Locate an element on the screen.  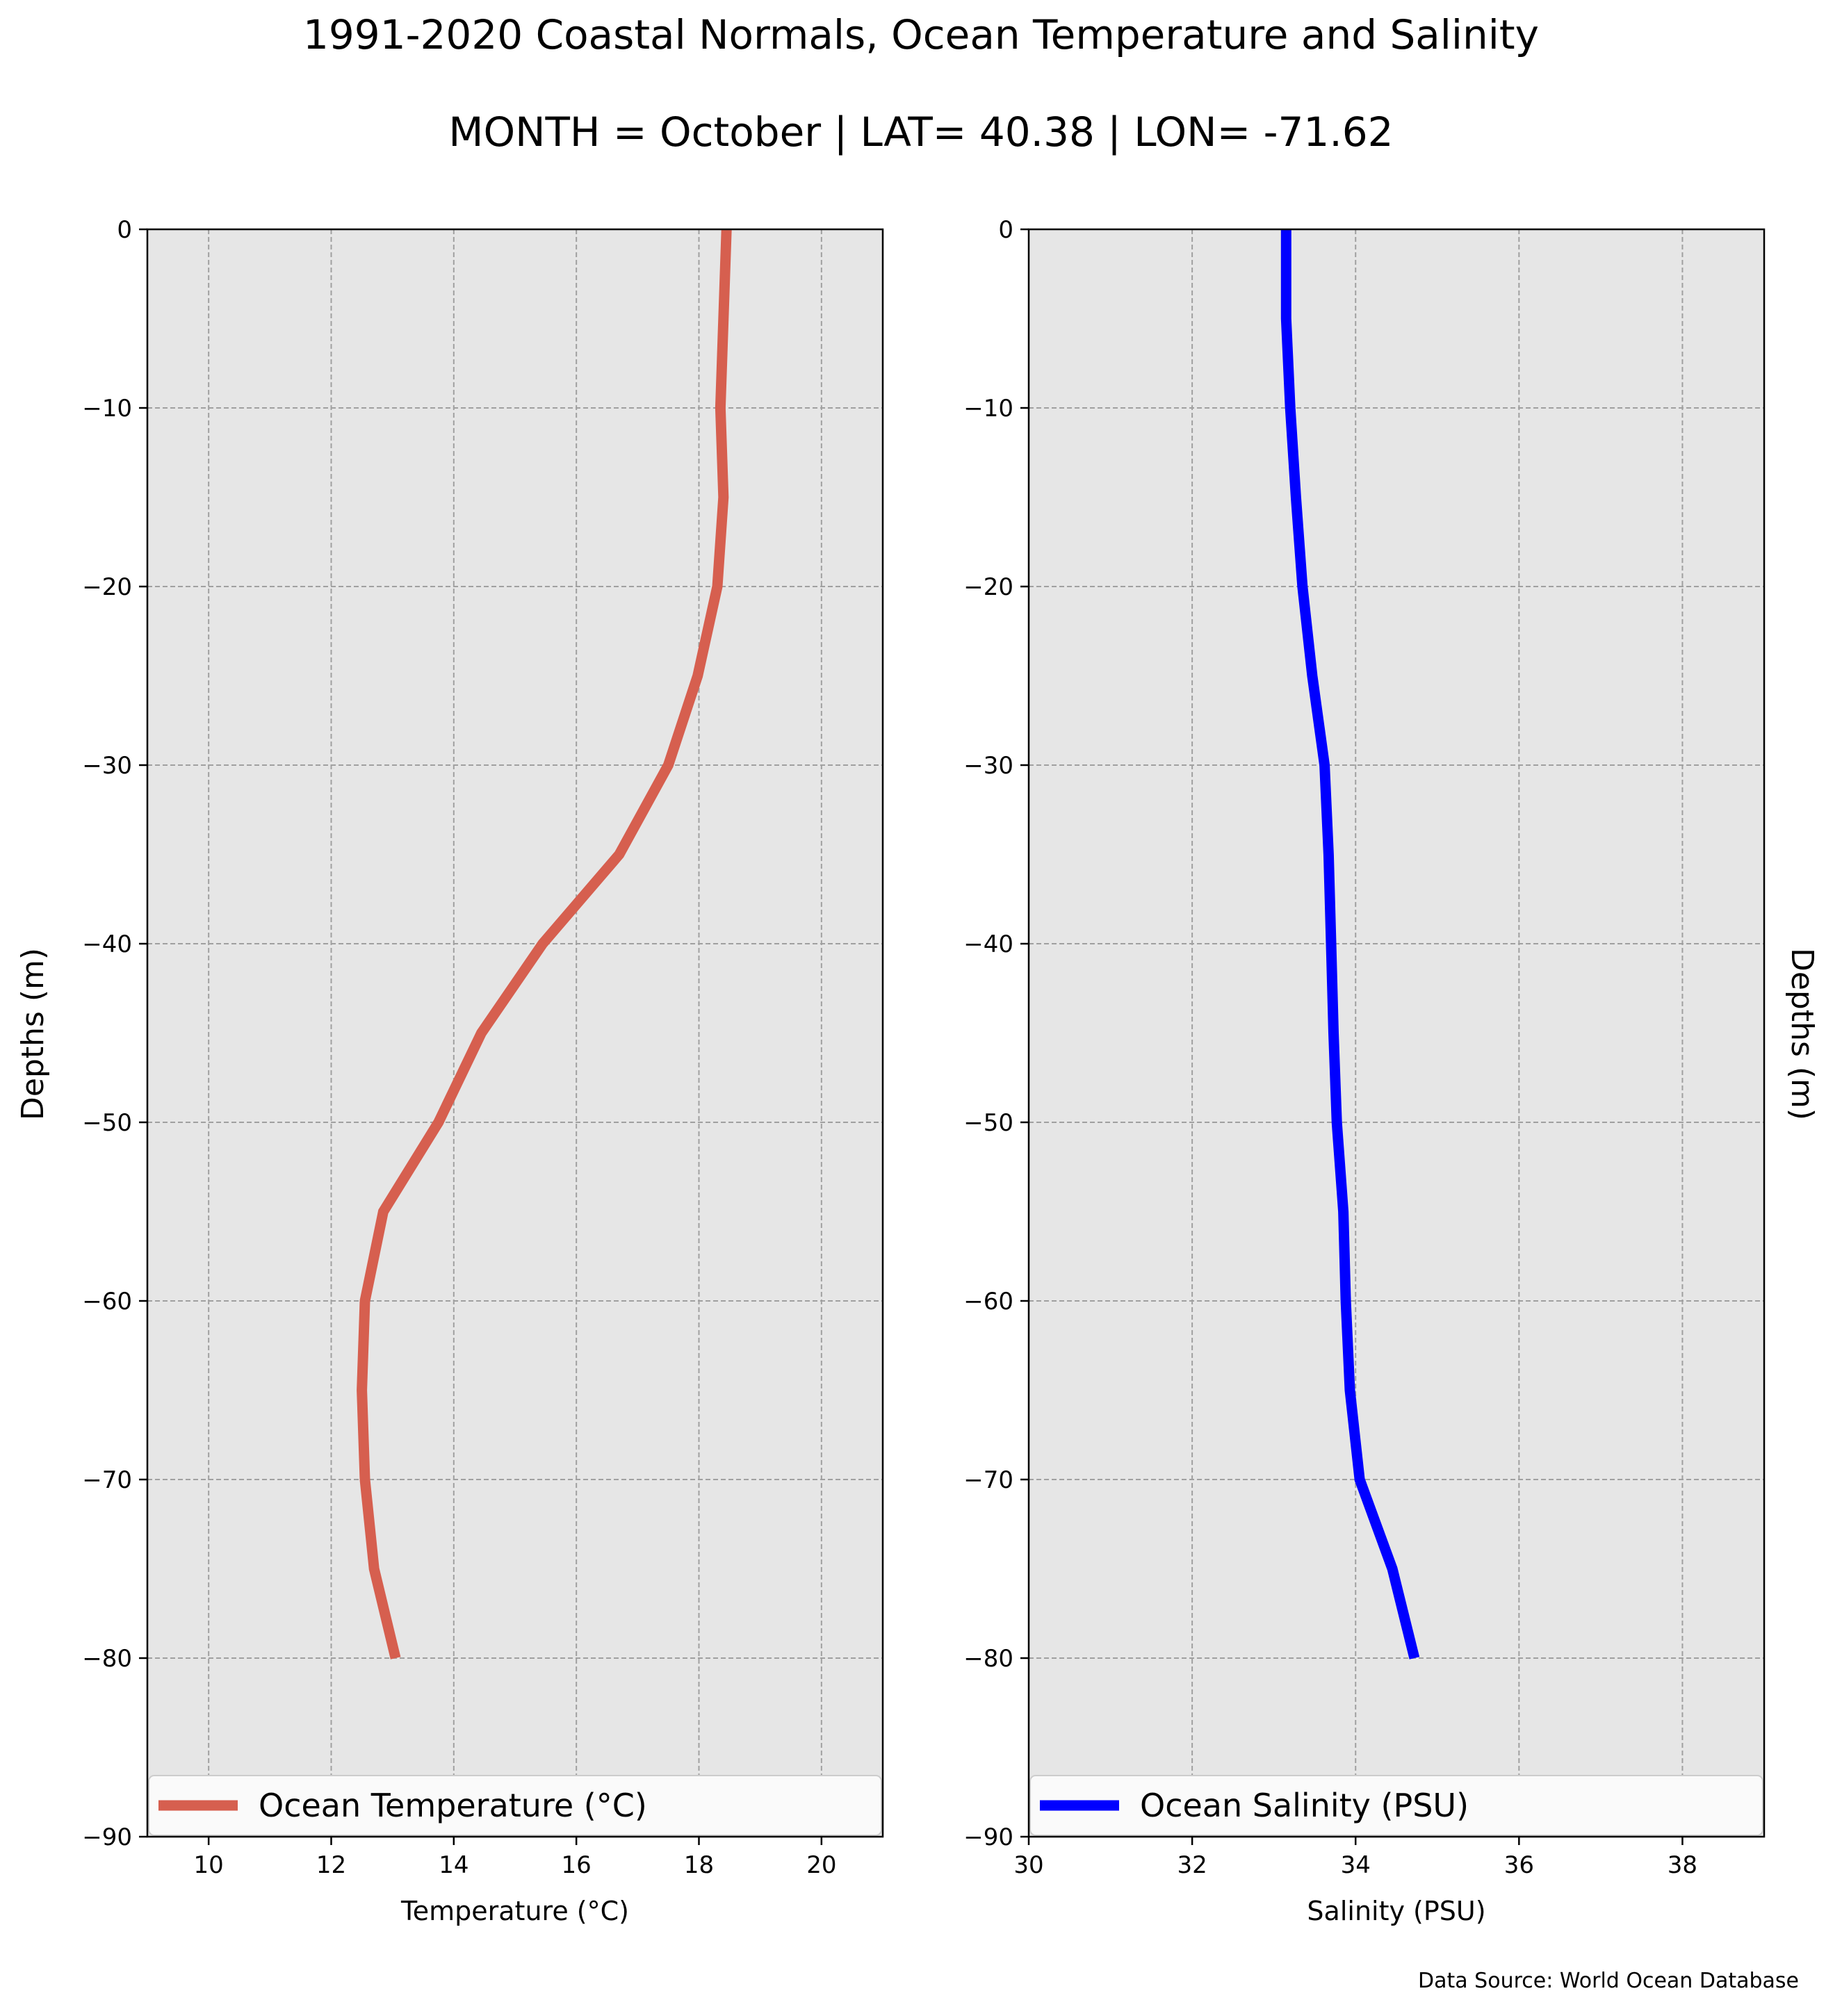
x-tick-label: 14 is located at coordinates (453, 1865).